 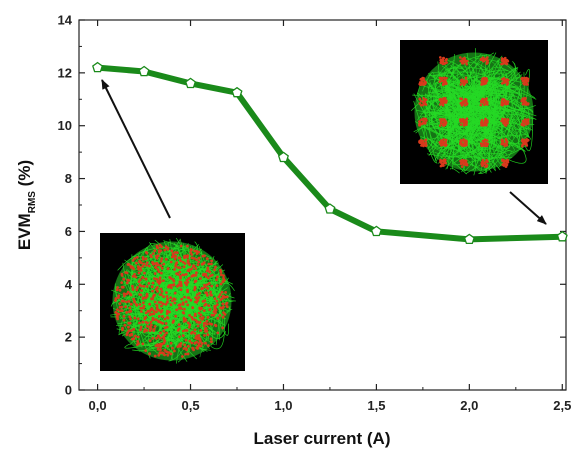 I want to click on x-tick-label: 0,5, so click(x=190, y=405).